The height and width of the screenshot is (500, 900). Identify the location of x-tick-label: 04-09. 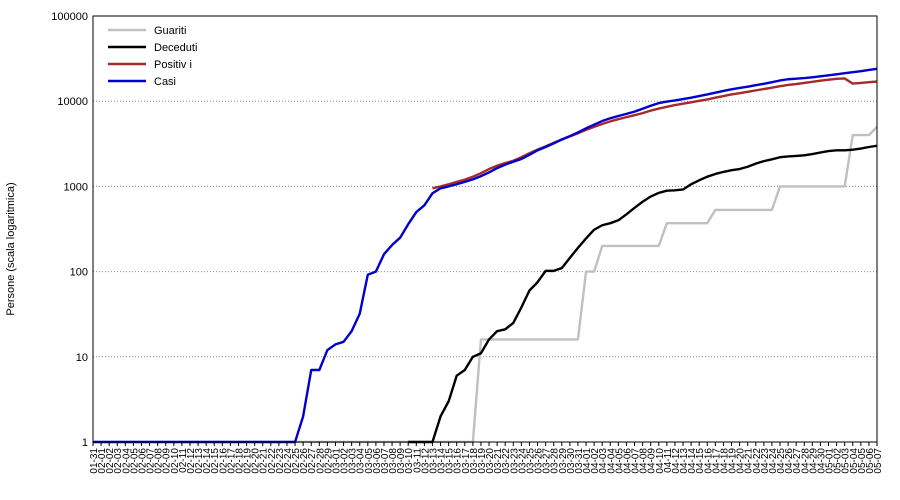
(652, 461).